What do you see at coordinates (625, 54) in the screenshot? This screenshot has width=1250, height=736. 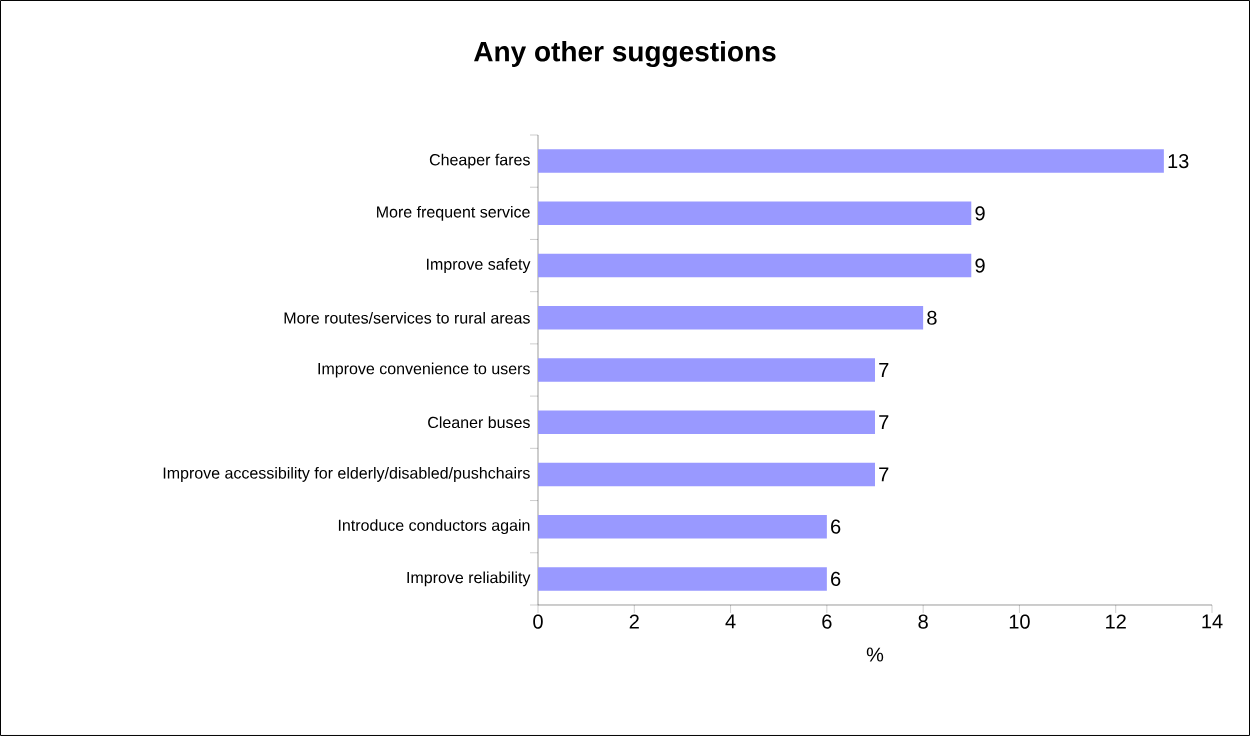 I see `chart-title: Any other suggestions` at bounding box center [625, 54].